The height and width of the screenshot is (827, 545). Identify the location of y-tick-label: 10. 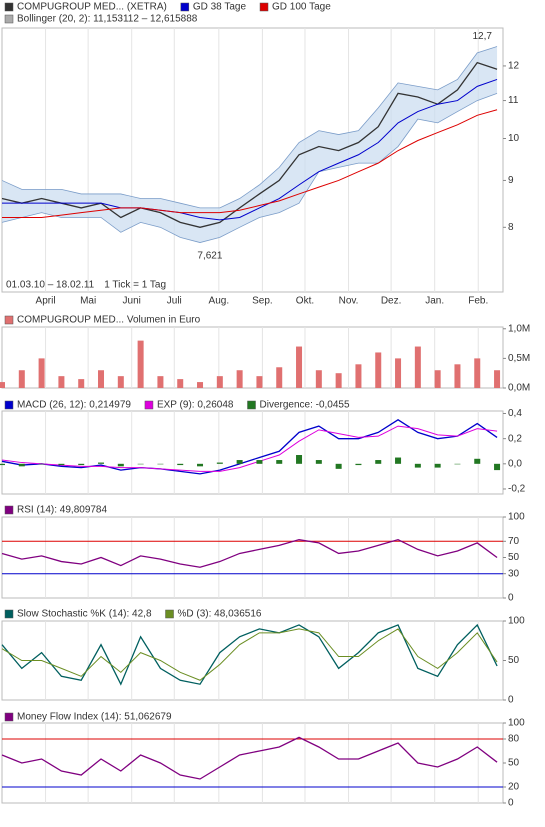
(514, 138).